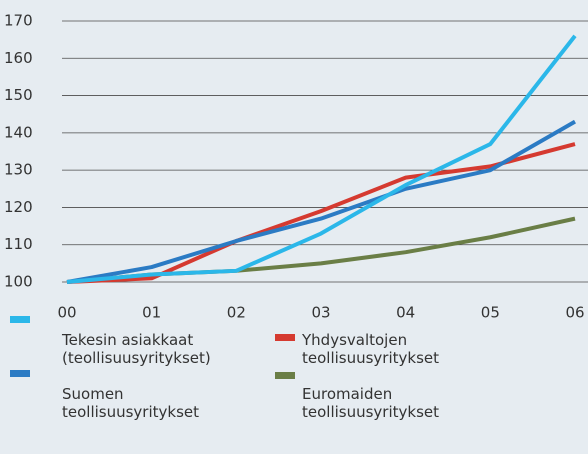 This screenshot has width=588, height=454. Describe the element at coordinates (18, 207) in the screenshot. I see `y-tick-label: 120` at that location.